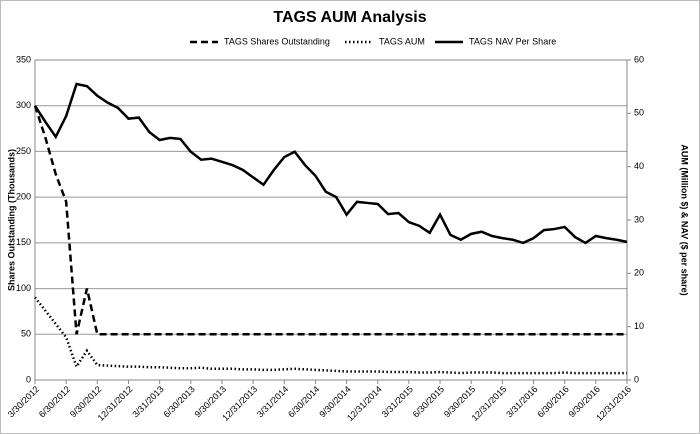  I want to click on y-tick-label: 200, so click(23, 197).